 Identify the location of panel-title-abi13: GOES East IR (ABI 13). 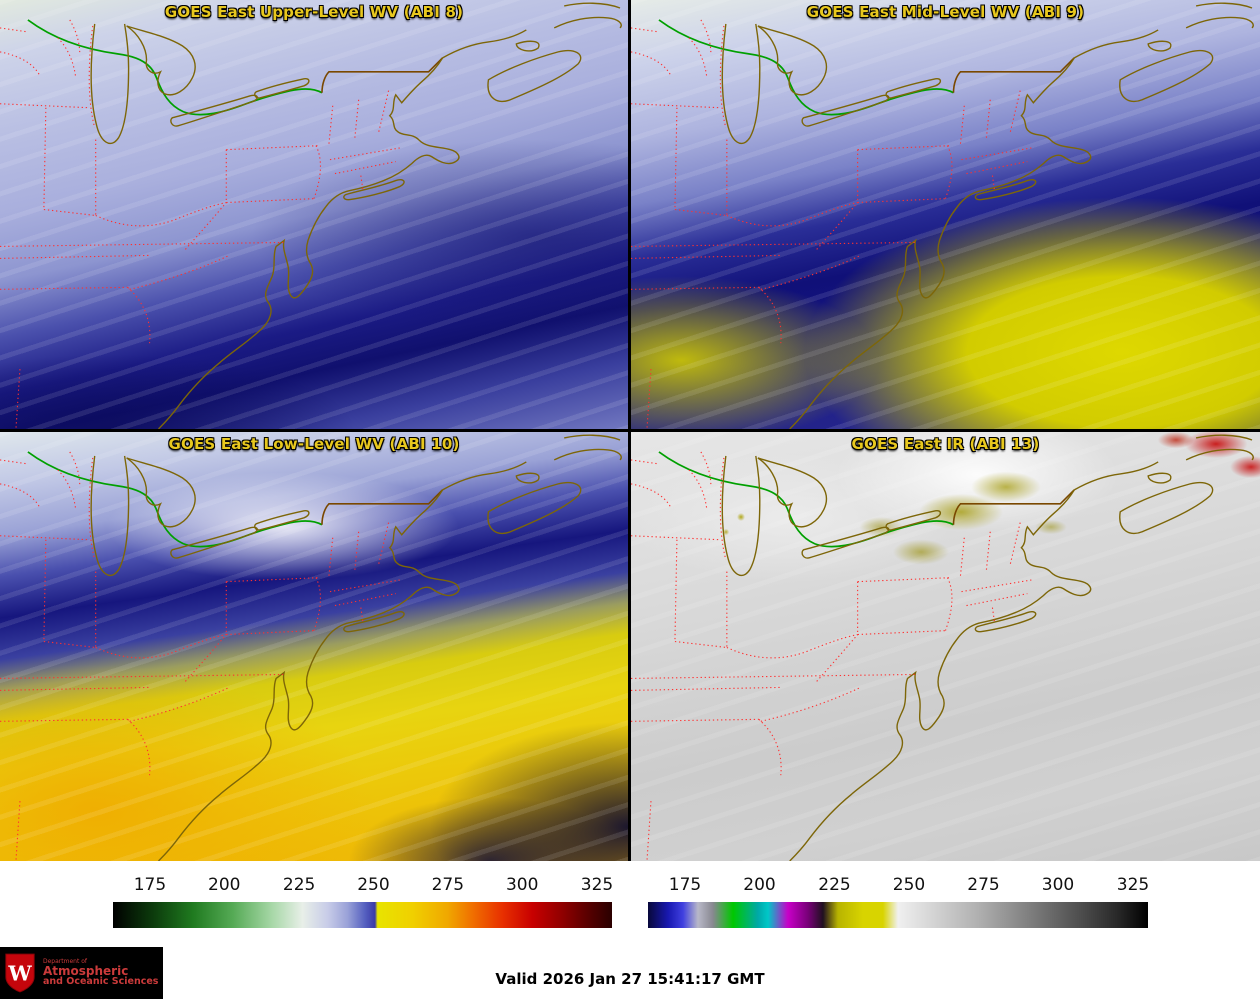
(945, 444).